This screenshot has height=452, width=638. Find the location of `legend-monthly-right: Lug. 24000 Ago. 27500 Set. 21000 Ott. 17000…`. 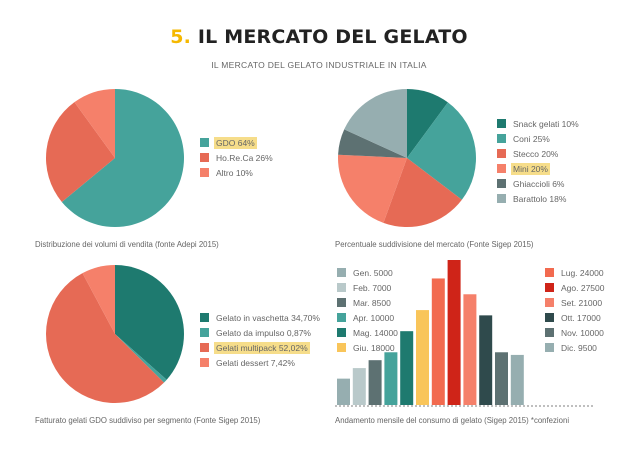

legend-monthly-right: Lug. 24000 Ago. 27500 Set. 21000 Ott. 17000… is located at coordinates (575, 311).